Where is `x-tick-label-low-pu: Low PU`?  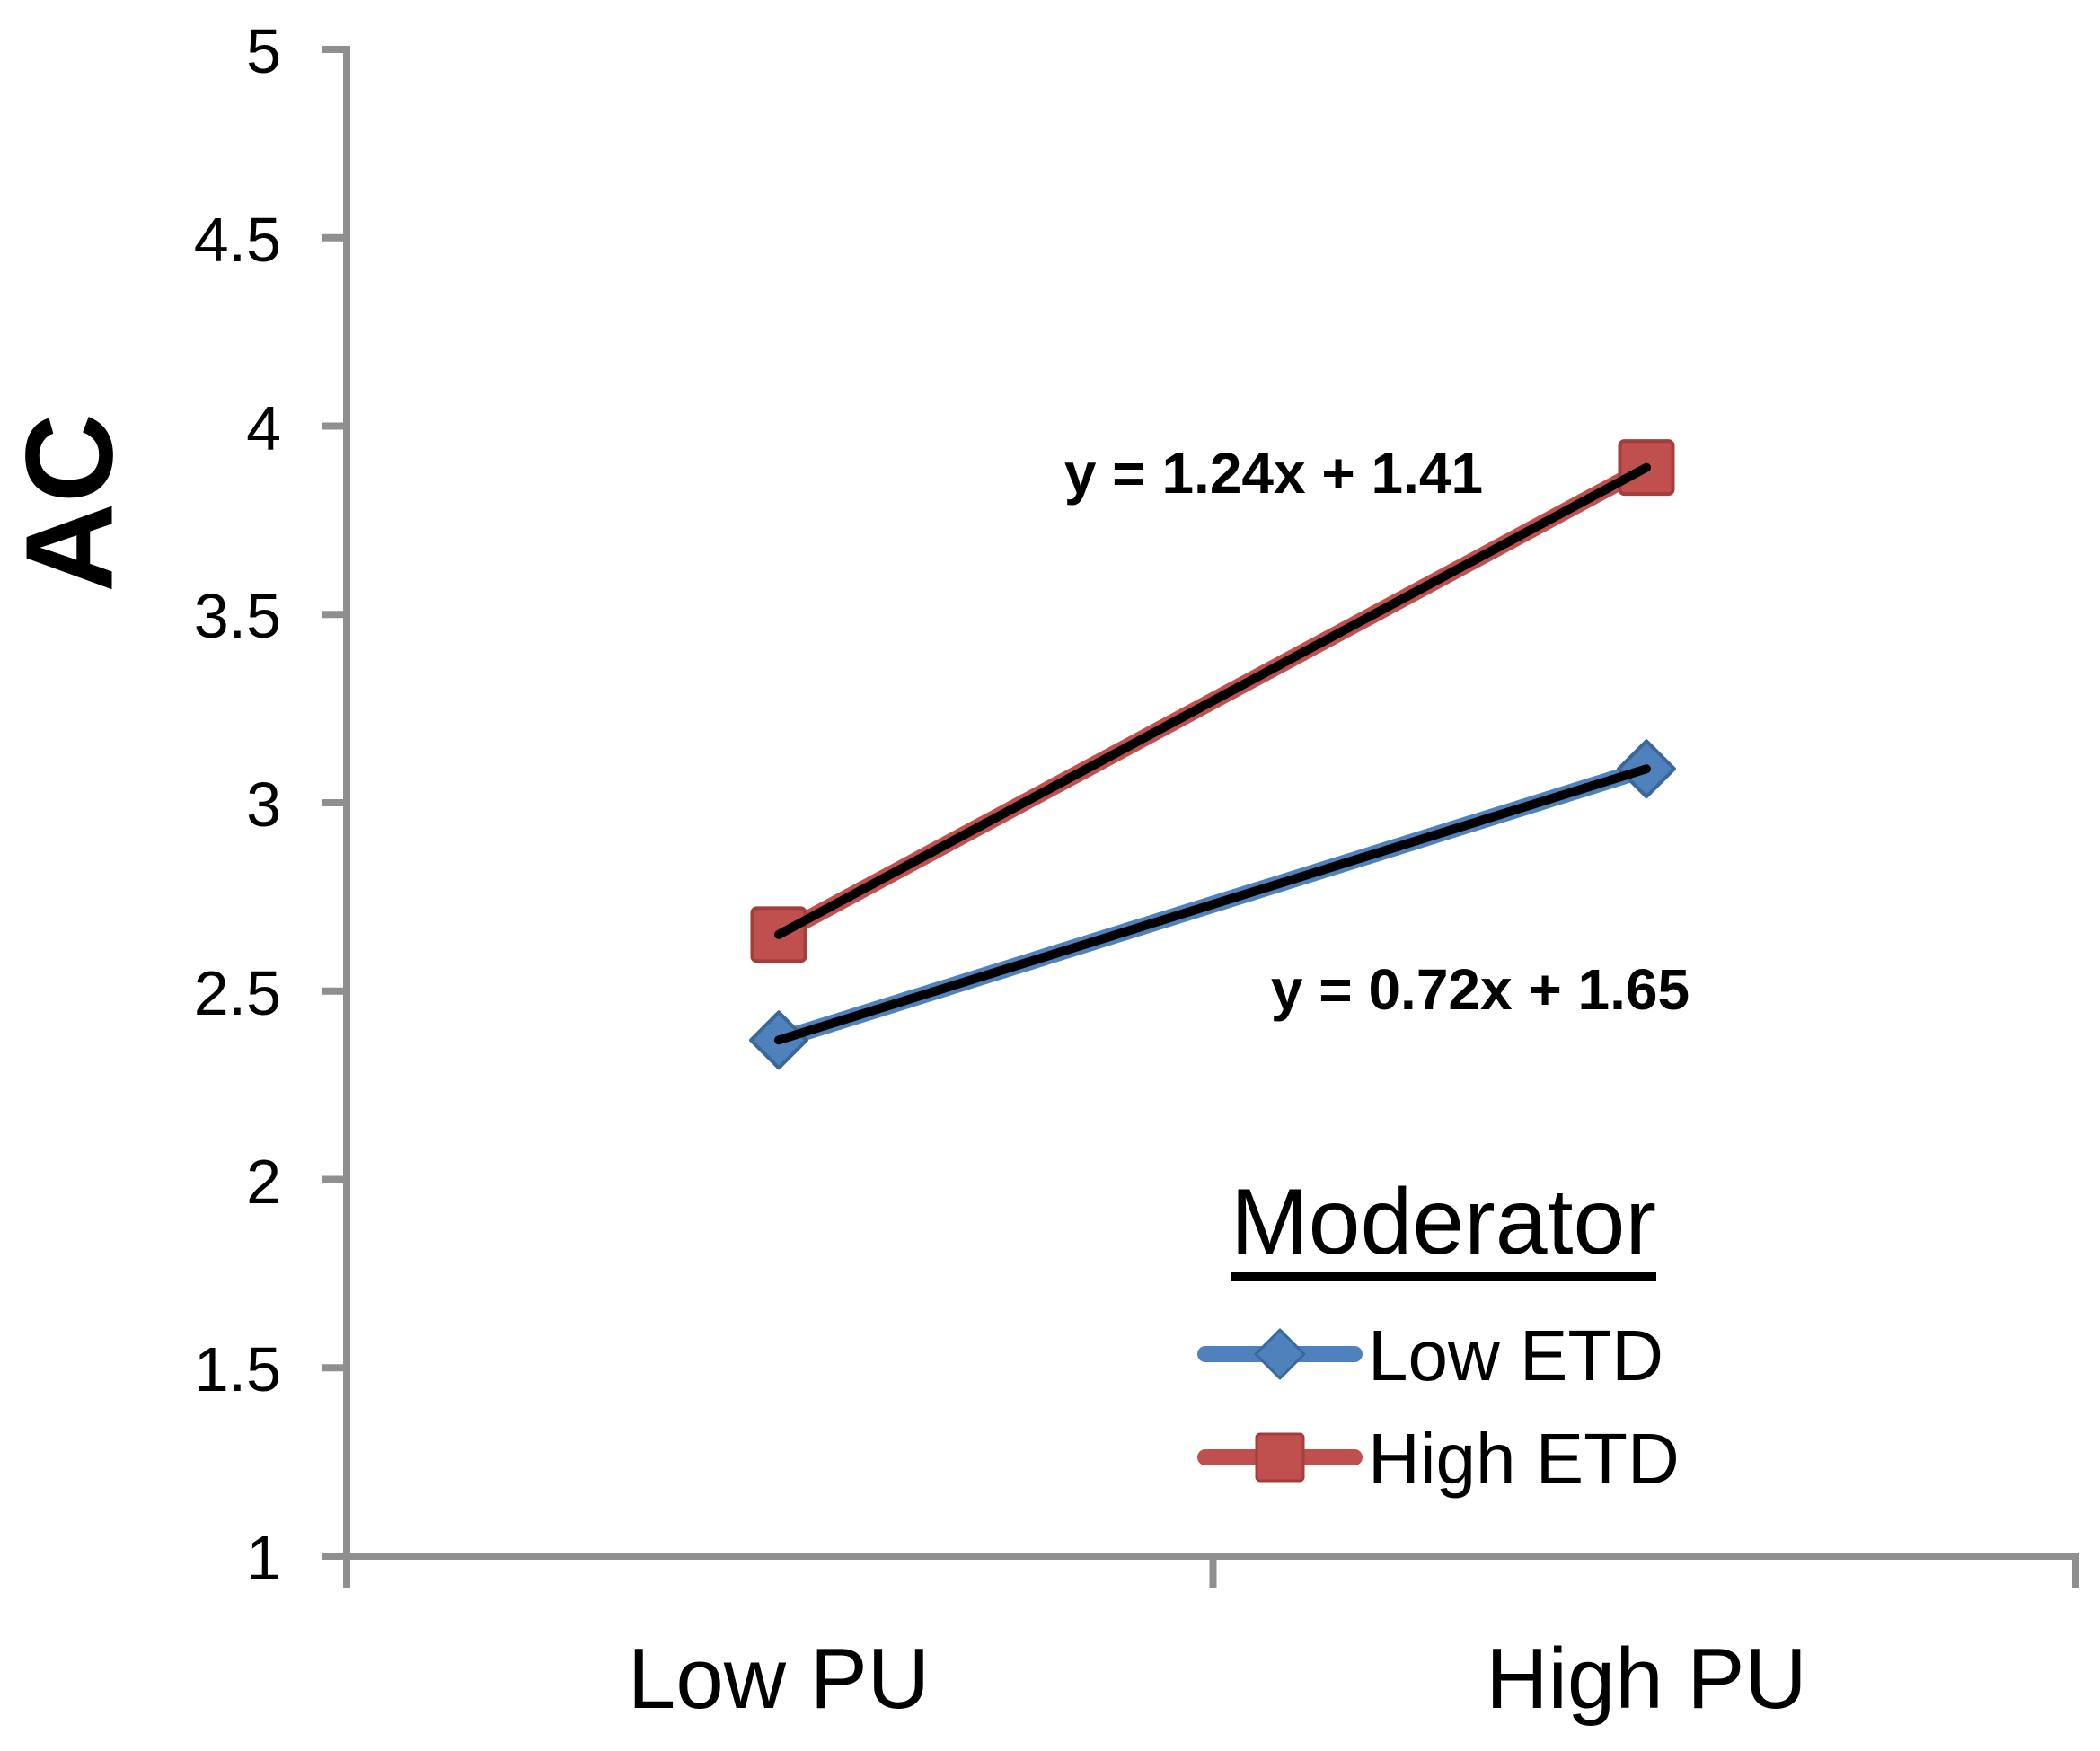 x-tick-label-low-pu: Low PU is located at coordinates (779, 1679).